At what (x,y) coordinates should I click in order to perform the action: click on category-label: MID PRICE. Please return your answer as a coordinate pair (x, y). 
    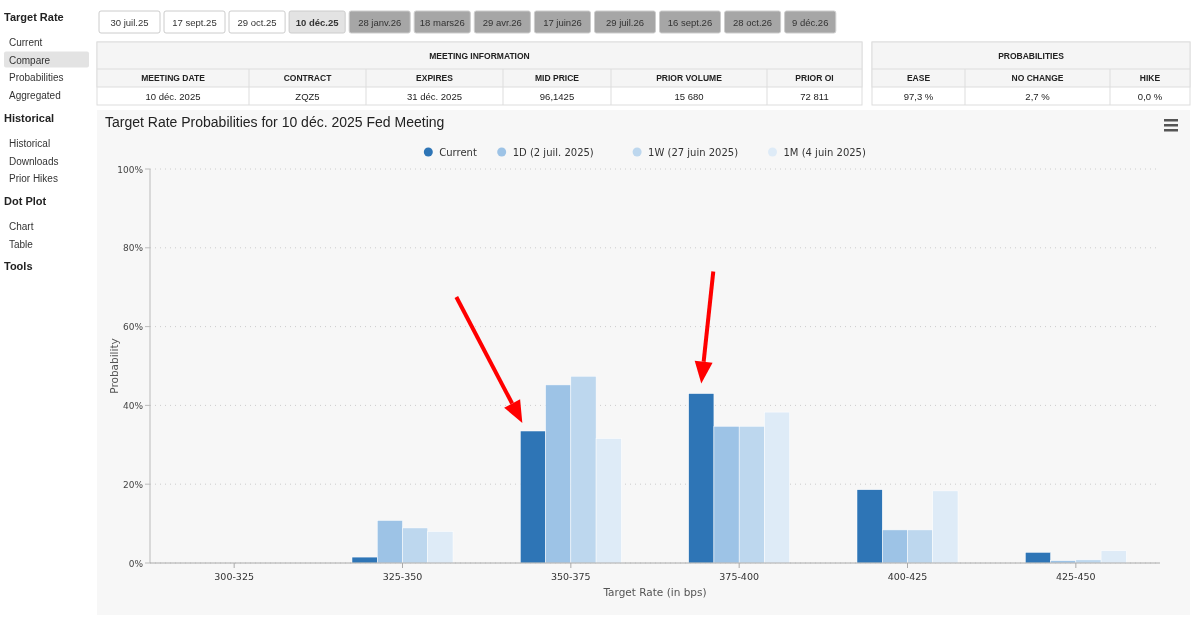
    Looking at the image, I should click on (557, 78).